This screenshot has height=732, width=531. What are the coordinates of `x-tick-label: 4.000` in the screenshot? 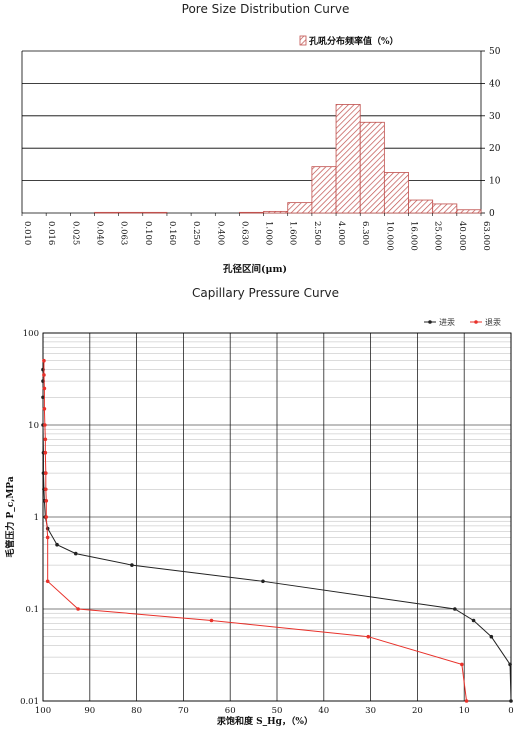 It's located at (341, 233).